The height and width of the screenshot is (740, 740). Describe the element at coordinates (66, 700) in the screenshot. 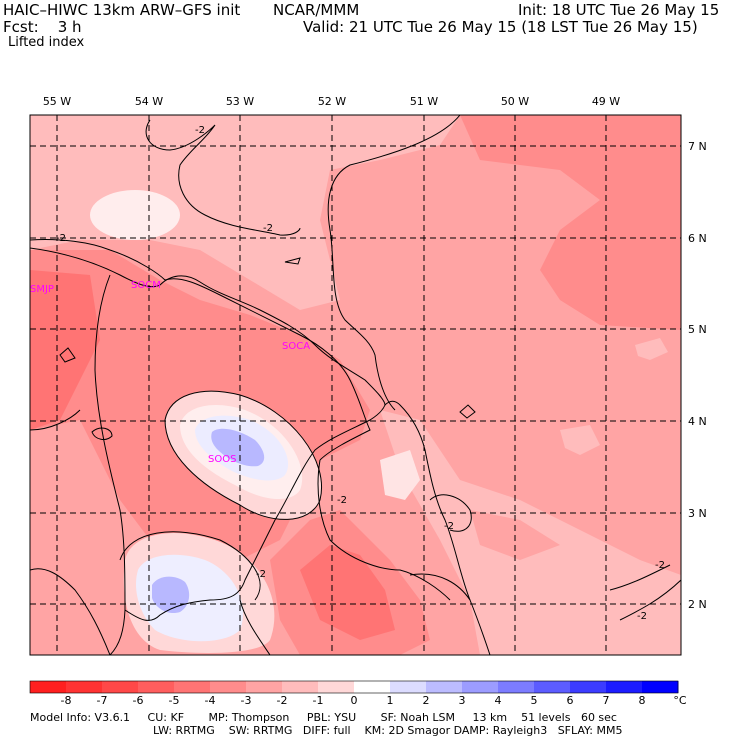

I see `colorbar-label: -8` at that location.